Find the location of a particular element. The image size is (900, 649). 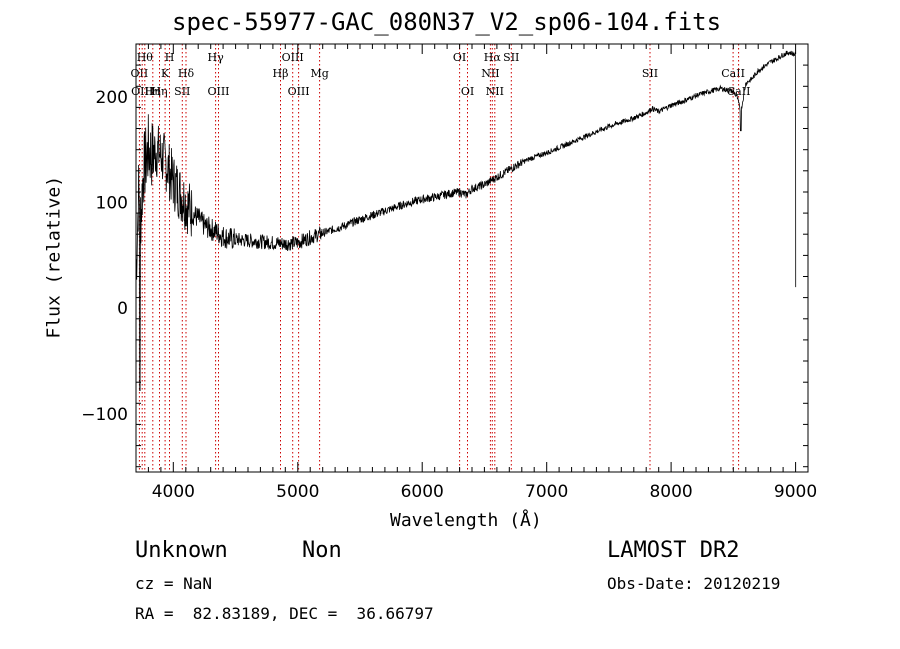

x-tick-label: 9000 is located at coordinates (795, 492).